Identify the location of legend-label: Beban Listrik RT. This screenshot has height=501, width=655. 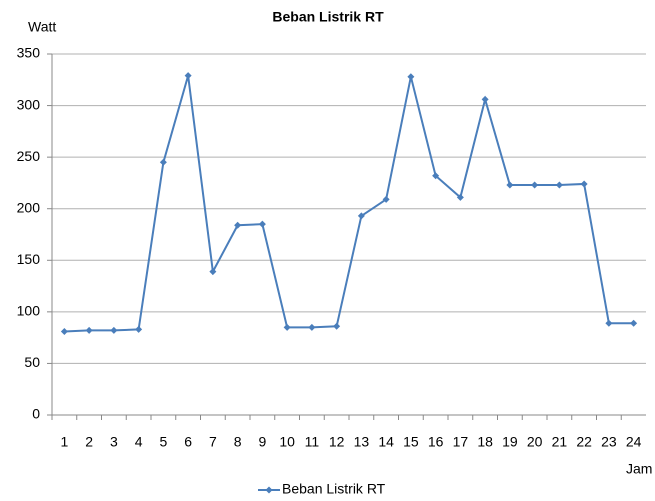
(334, 489).